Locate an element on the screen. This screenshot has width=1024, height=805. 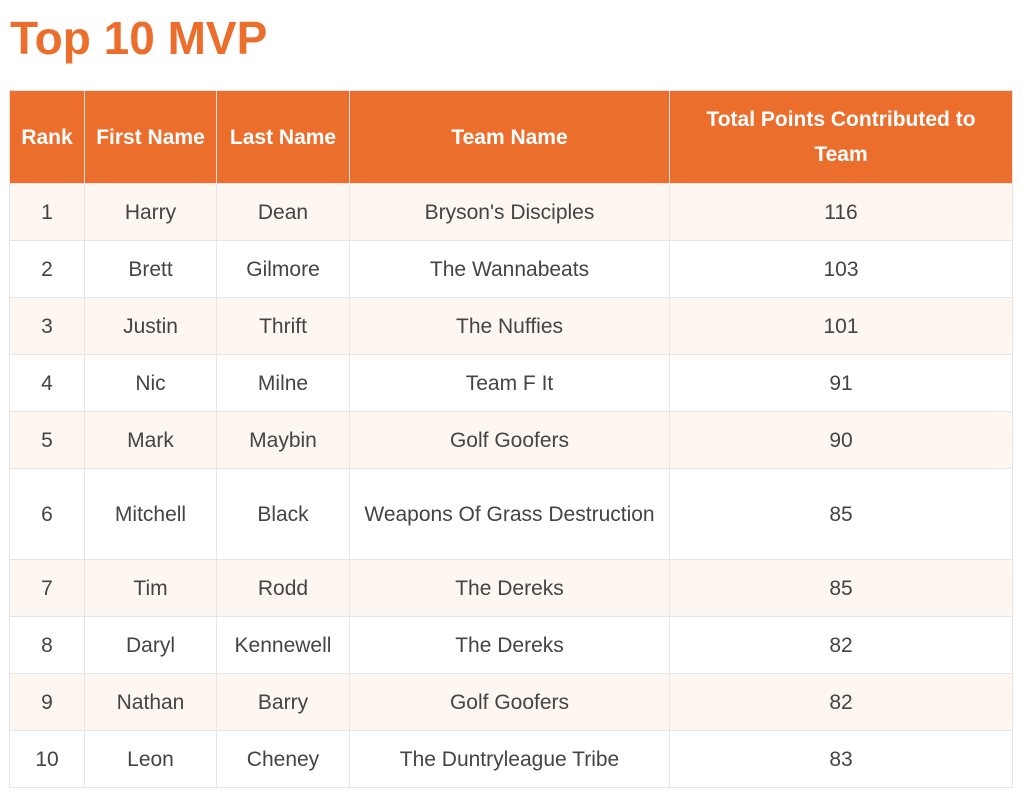
table-row: 2 Brett Gilmore The Wannabeats 103 is located at coordinates (511, 269).